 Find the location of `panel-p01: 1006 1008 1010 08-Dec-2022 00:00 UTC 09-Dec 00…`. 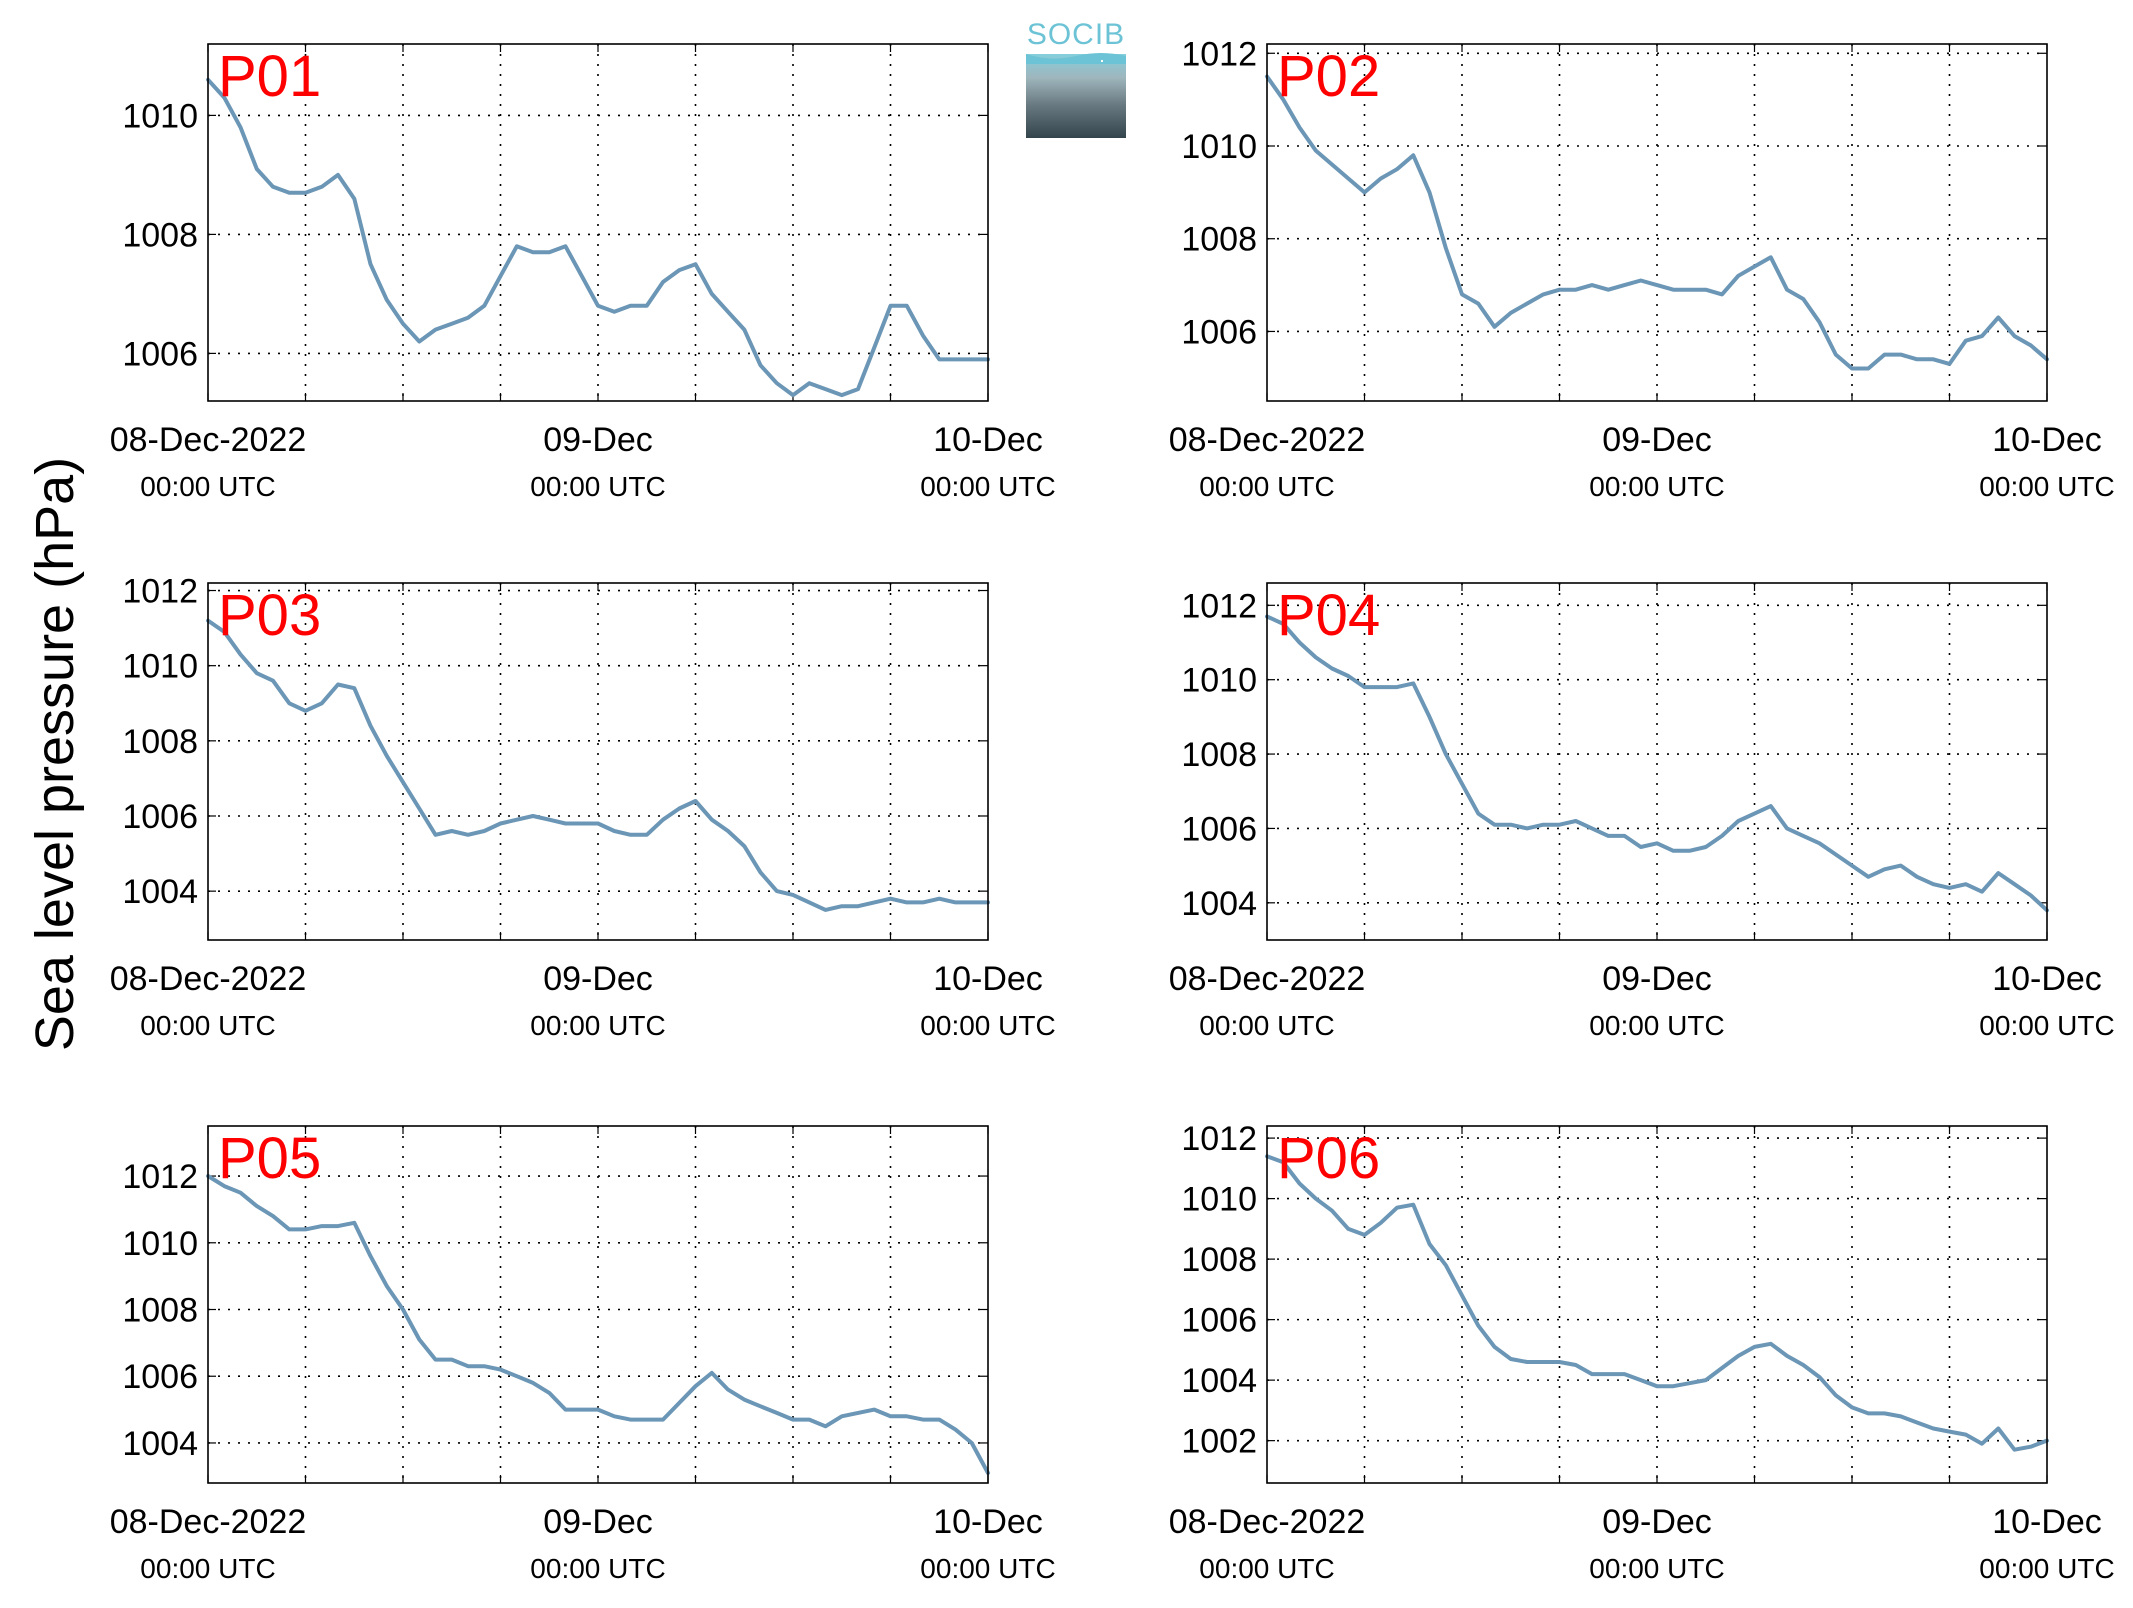

panel-p01: 1006 1008 1010 08-Dec-2022 00:00 UTC 09-Dec 00… is located at coordinates (583, 272).